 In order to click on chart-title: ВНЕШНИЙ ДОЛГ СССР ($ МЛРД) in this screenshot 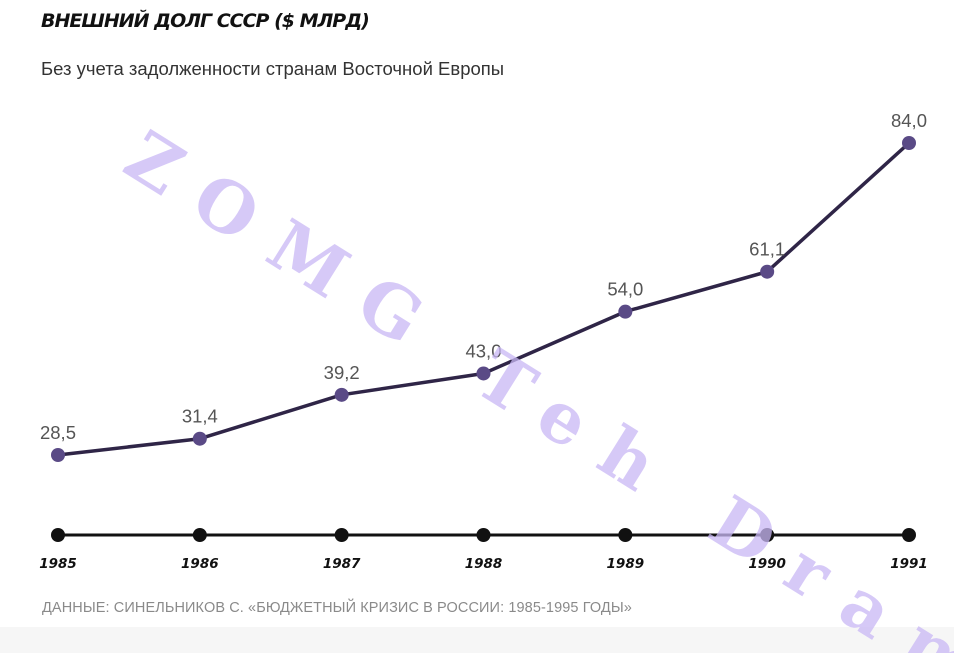, I will do `click(205, 21)`.